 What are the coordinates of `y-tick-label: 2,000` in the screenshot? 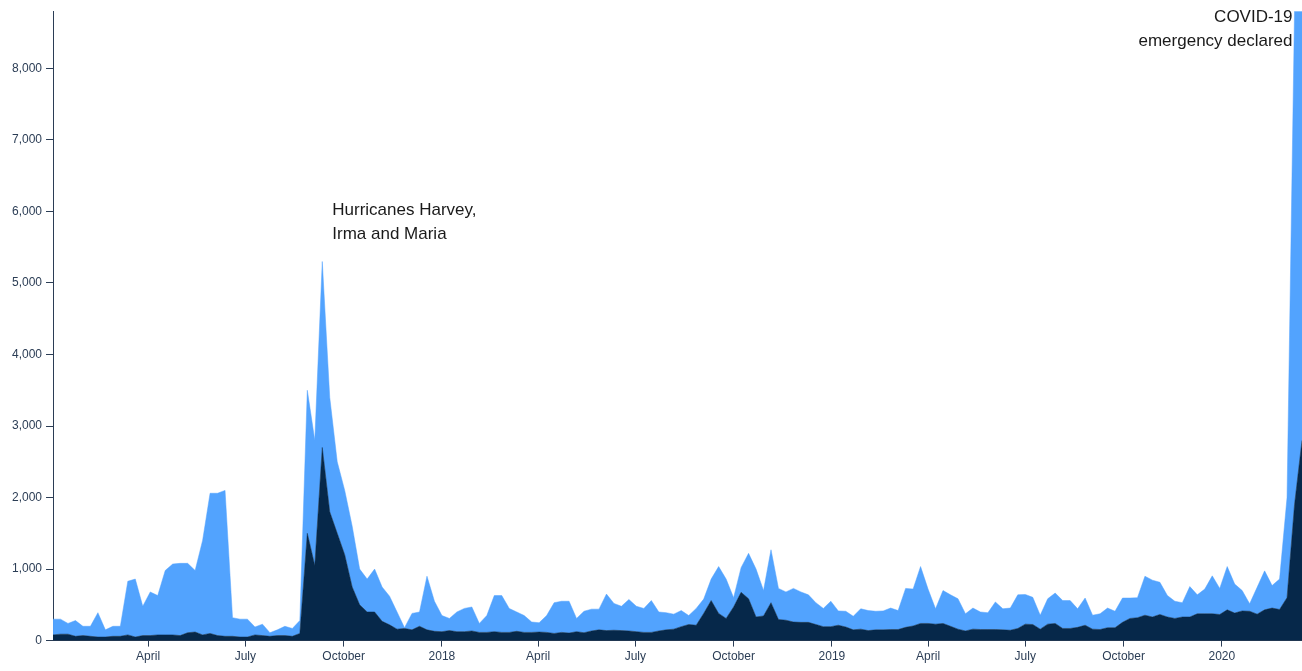 It's located at (27, 496).